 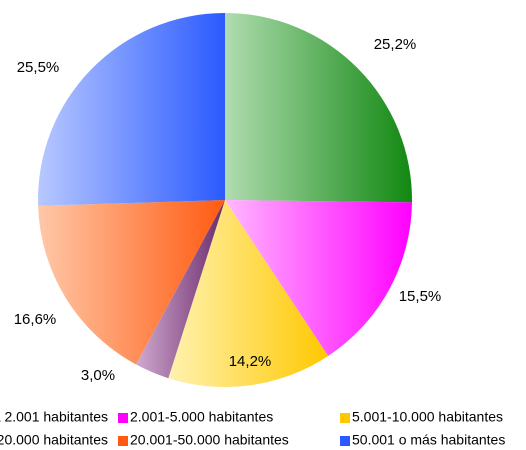 I want to click on data-label: 15,5%, so click(x=420, y=296).